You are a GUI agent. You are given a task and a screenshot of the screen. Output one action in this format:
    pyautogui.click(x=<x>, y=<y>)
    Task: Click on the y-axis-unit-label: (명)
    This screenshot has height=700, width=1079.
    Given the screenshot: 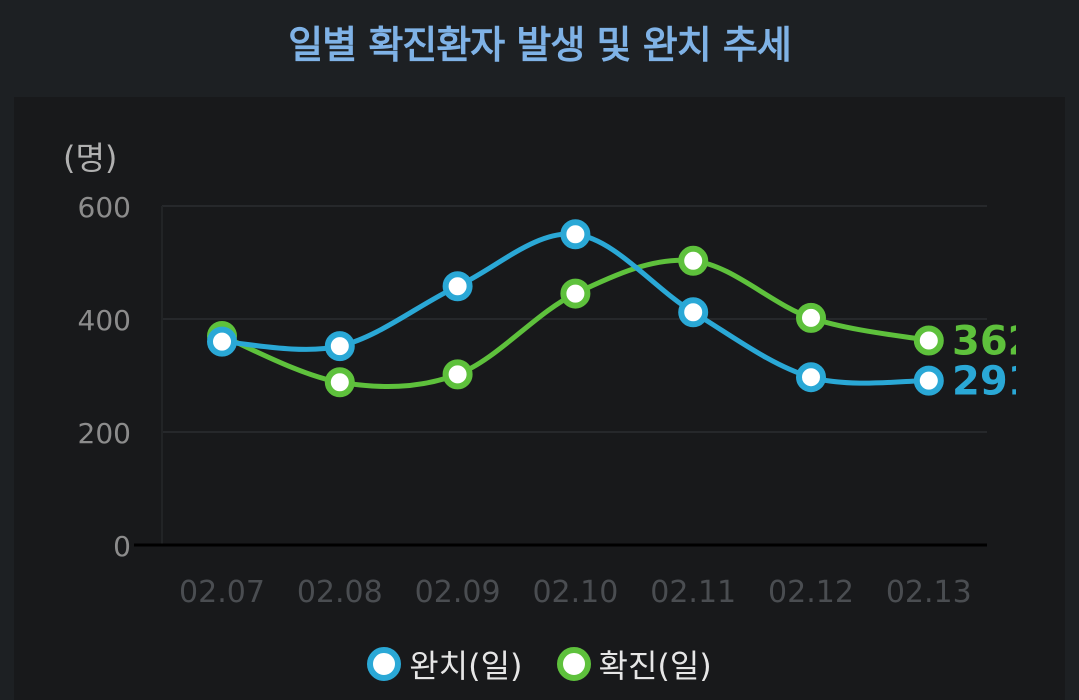 What is the action you would take?
    pyautogui.click(x=90, y=158)
    